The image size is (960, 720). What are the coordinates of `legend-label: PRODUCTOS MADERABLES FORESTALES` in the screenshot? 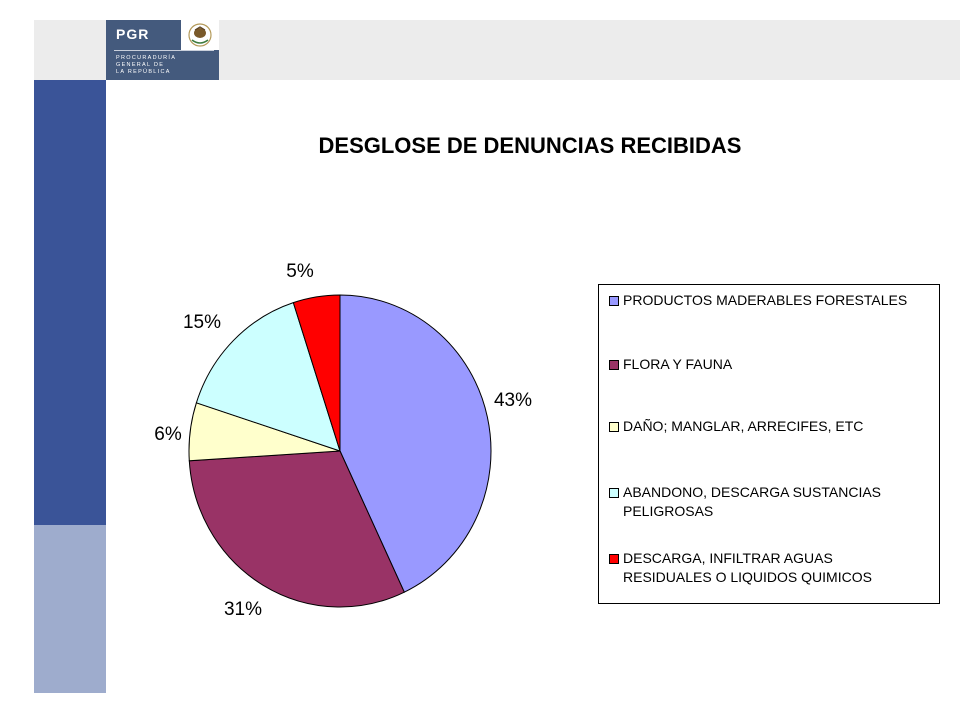 It's located at (765, 300).